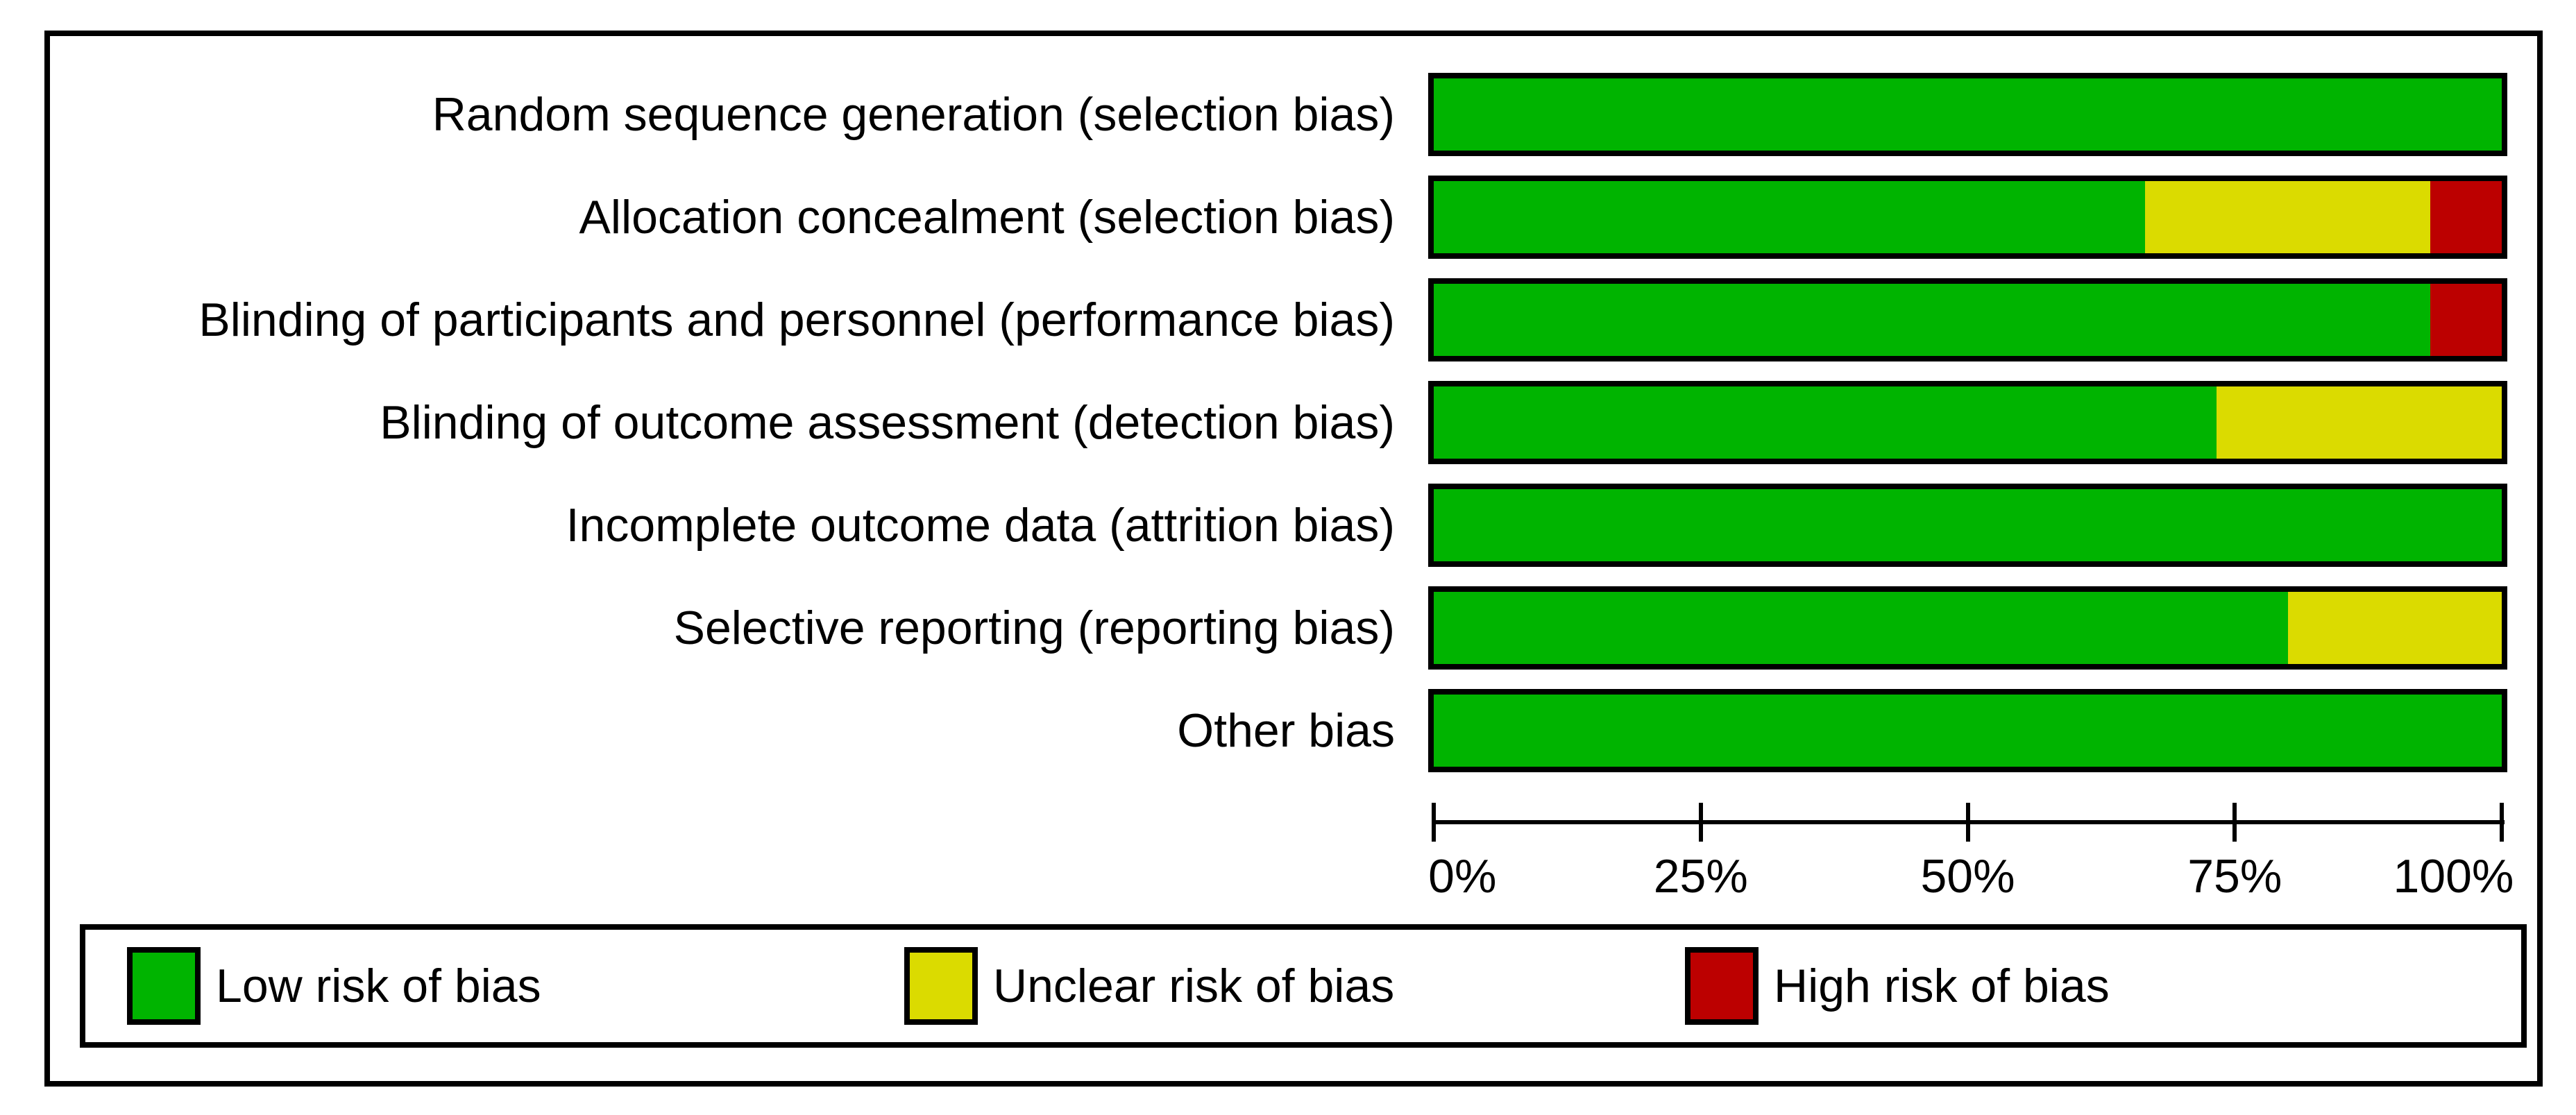  What do you see at coordinates (1286, 730) in the screenshot?
I see `row-label: Other bias` at bounding box center [1286, 730].